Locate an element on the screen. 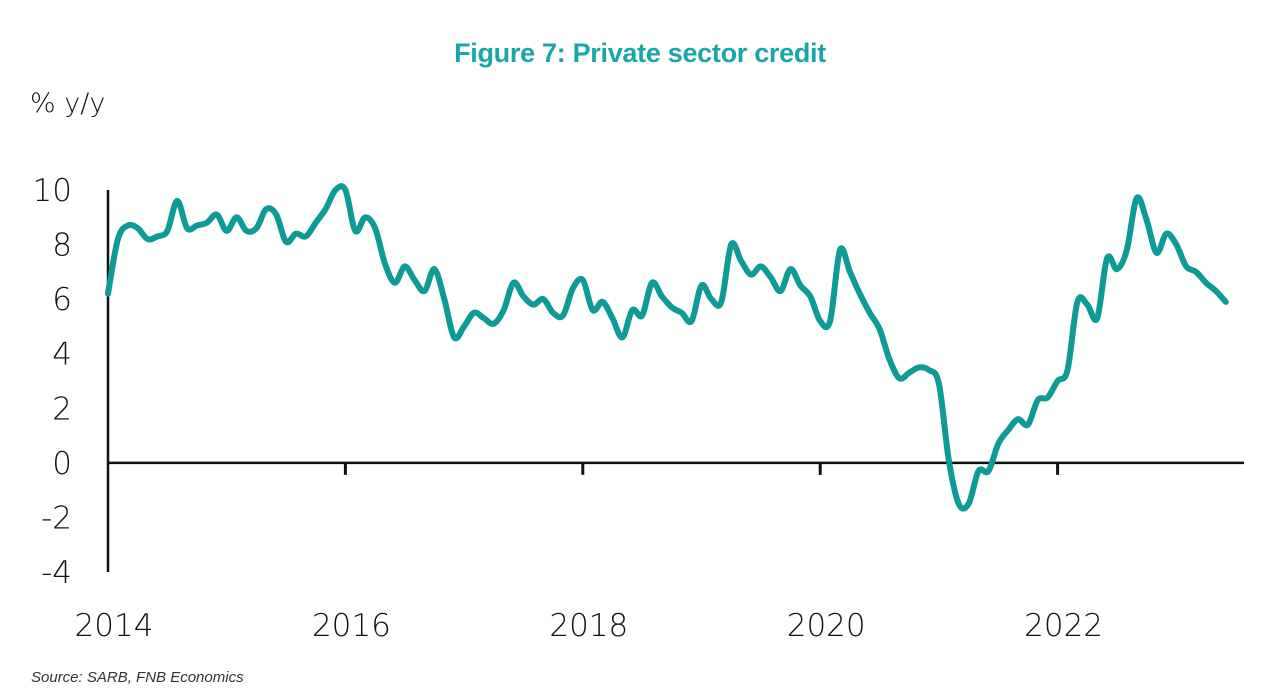 This screenshot has width=1280, height=700. y-tick-label: 8 is located at coordinates (62, 246).